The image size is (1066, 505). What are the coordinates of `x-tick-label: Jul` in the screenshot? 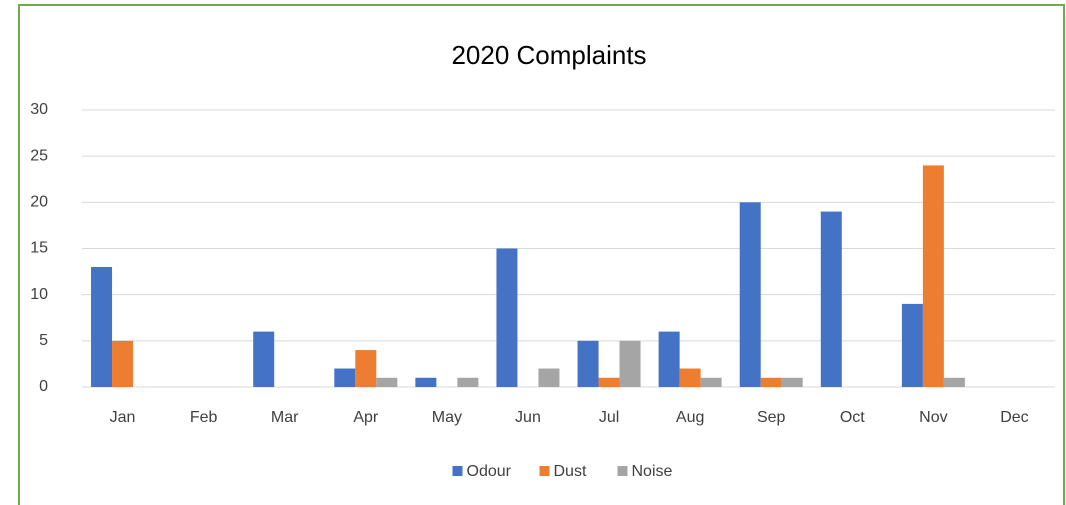 It's located at (609, 417).